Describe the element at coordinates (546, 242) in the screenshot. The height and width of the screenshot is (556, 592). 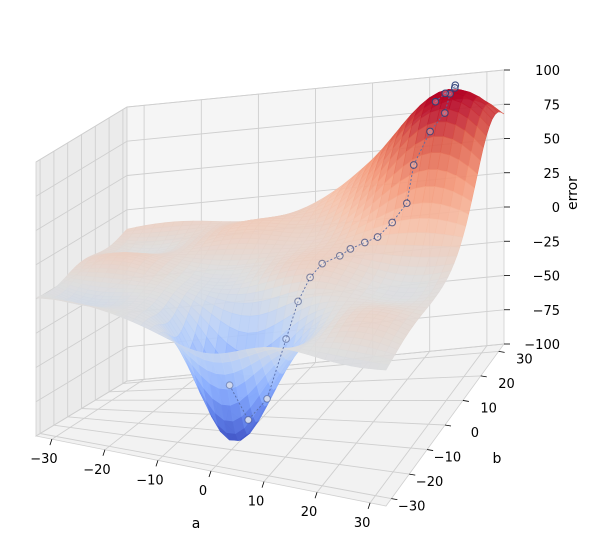
I see `z-tick-label: −25` at that location.